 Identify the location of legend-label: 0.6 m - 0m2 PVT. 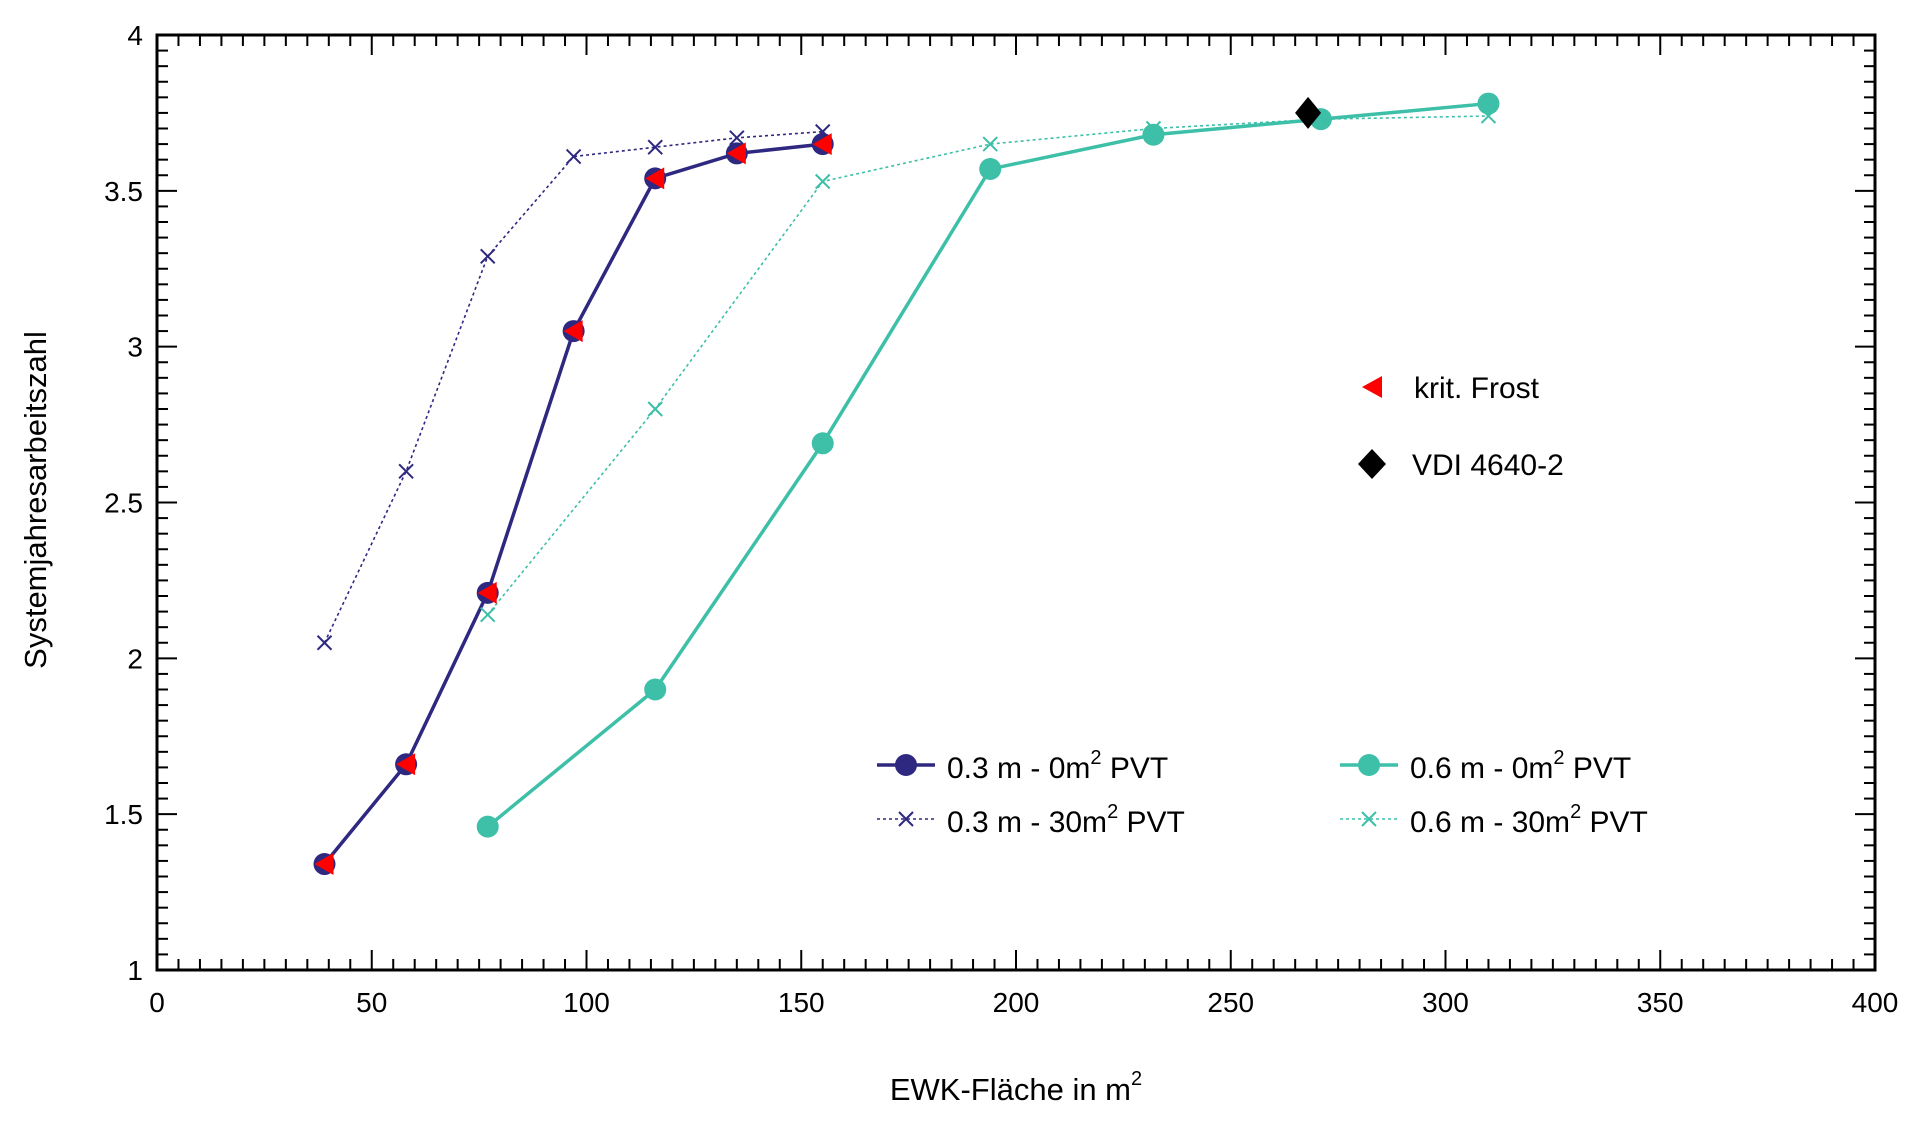
(1520, 766).